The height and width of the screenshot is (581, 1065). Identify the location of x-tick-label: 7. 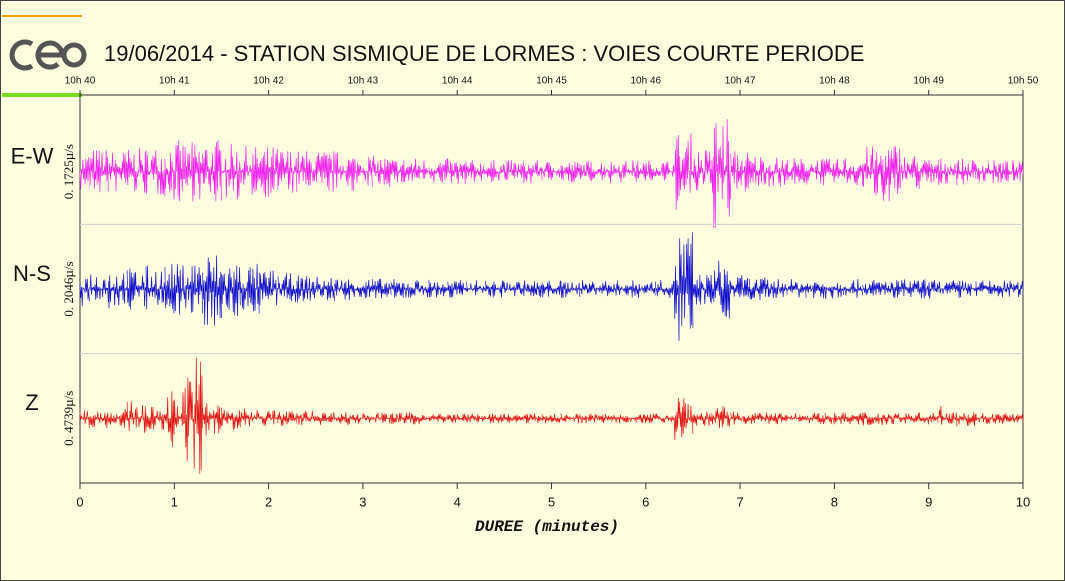
(739, 501).